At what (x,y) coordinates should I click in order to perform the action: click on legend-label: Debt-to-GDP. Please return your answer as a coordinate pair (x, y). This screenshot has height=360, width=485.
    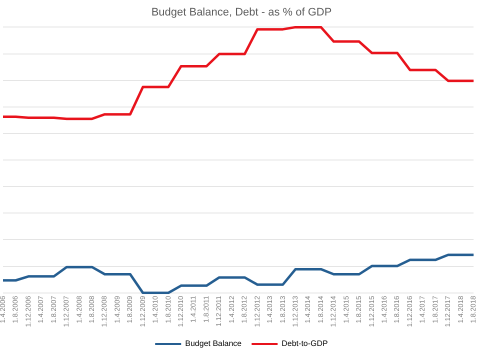
    Looking at the image, I should click on (305, 343).